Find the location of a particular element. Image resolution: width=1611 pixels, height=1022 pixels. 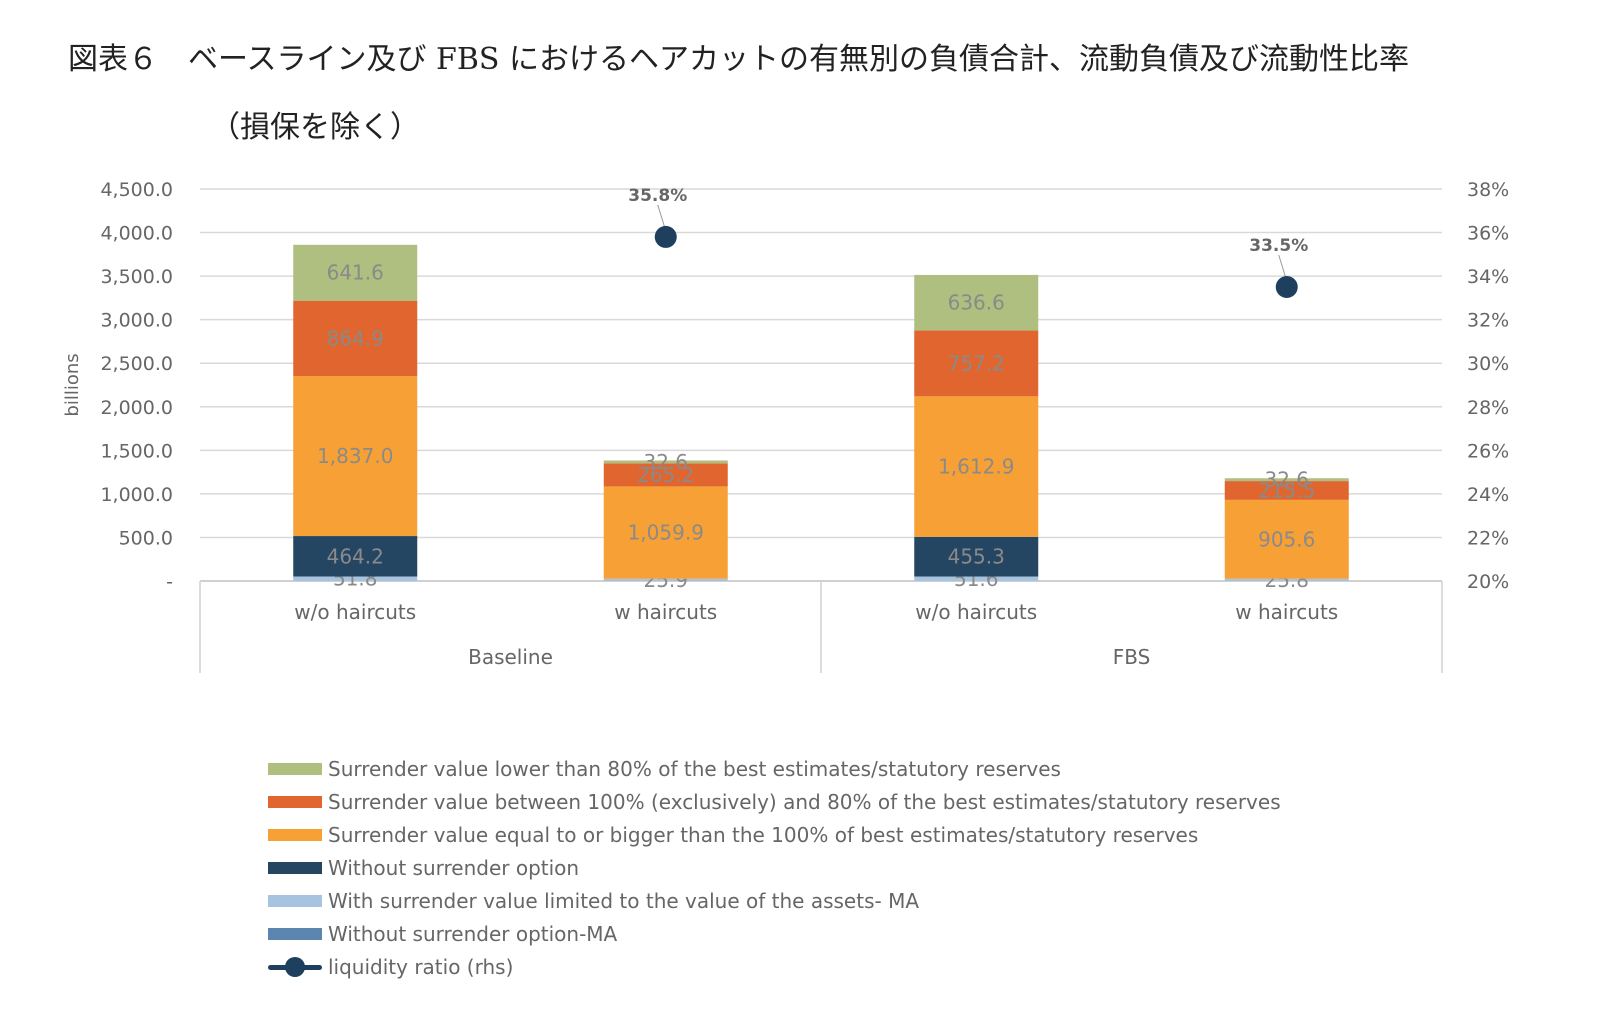

y2-tick-label: 36% is located at coordinates (1488, 234).